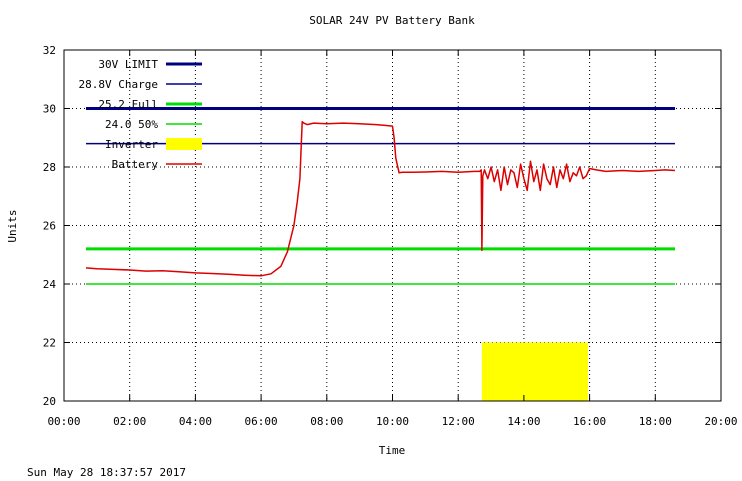 The height and width of the screenshot is (481, 742). I want to click on x-tick-label: 20:00, so click(720, 421).